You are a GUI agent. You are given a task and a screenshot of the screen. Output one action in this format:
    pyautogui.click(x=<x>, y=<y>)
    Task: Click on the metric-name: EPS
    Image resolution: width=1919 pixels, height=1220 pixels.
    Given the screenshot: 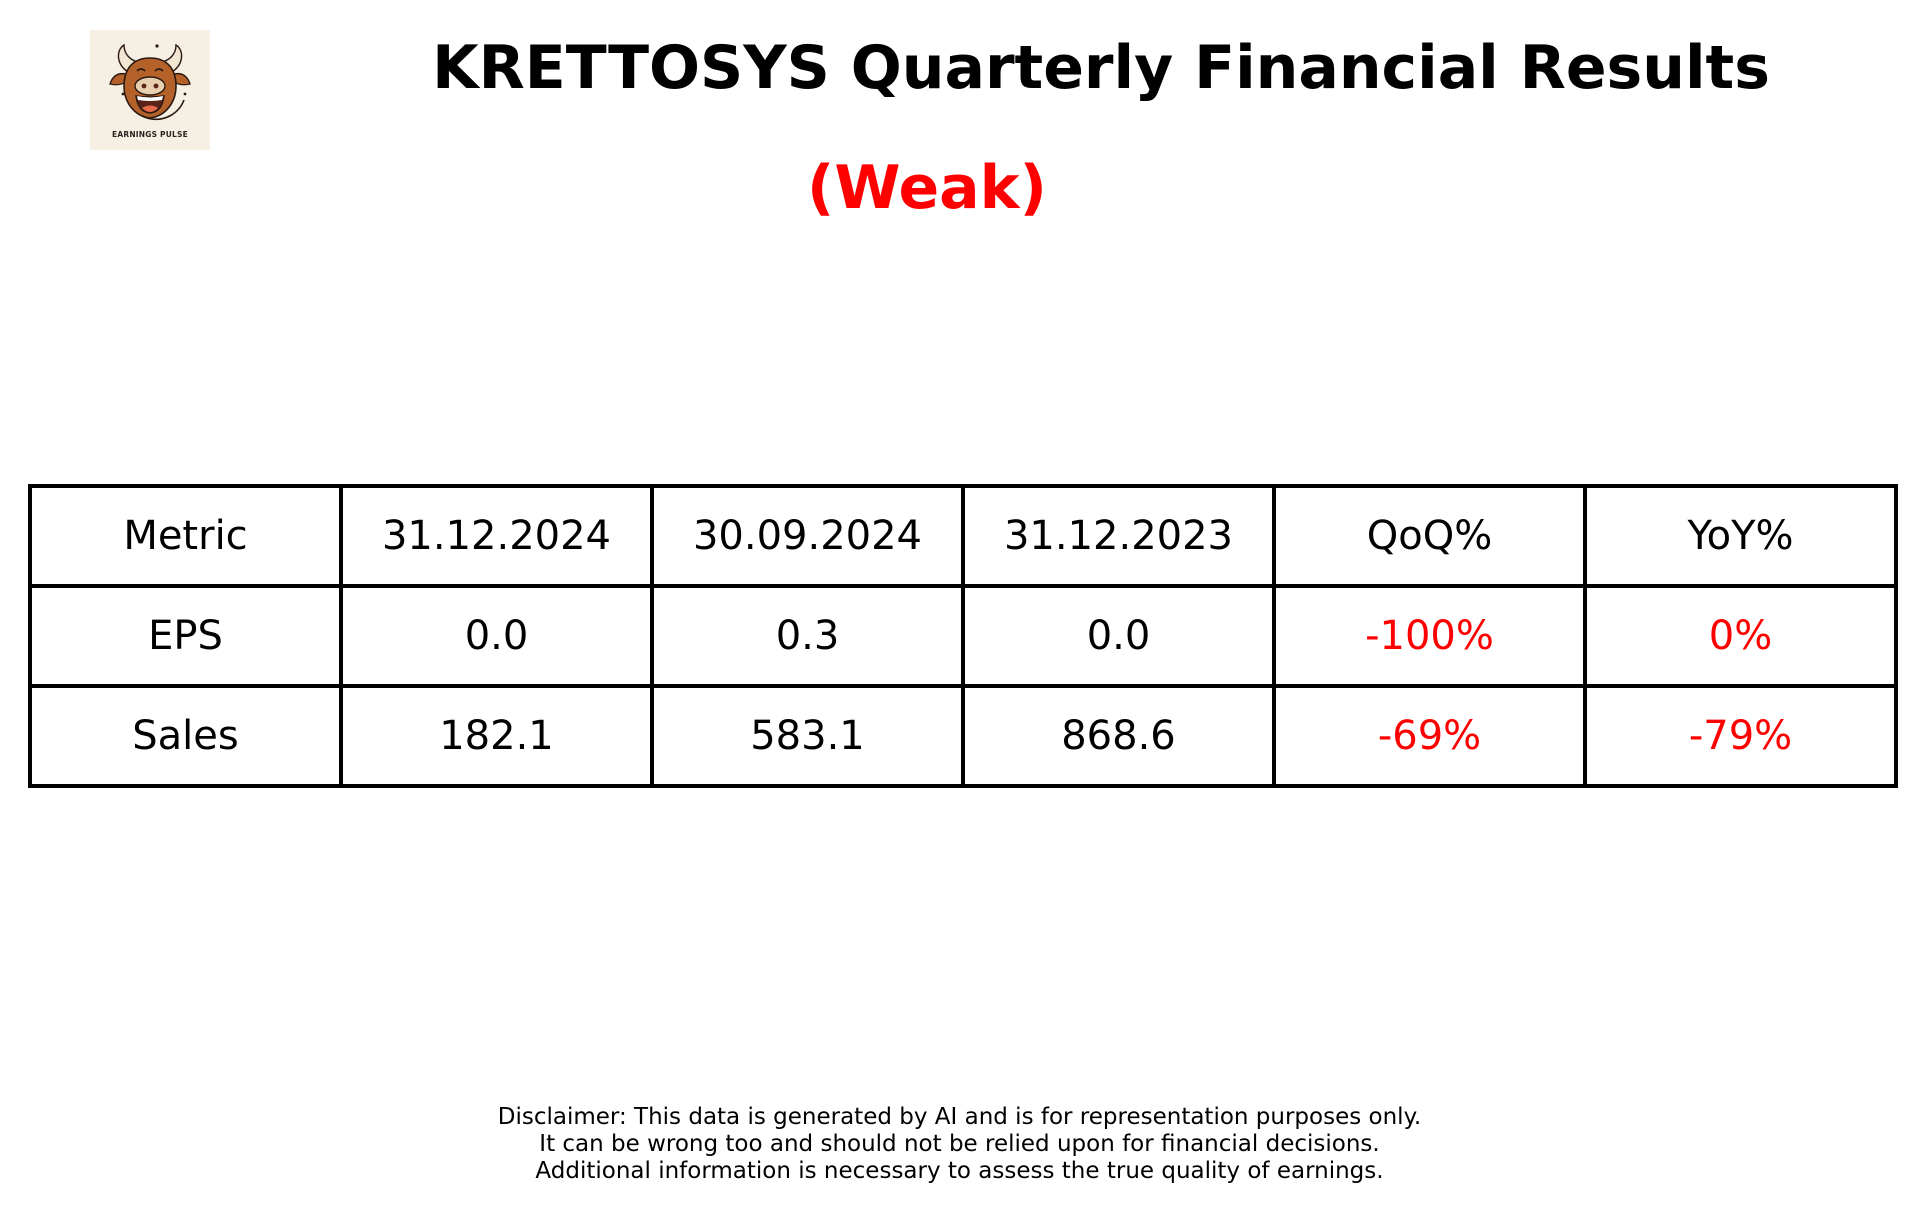 What is the action you would take?
    pyautogui.click(x=185, y=636)
    